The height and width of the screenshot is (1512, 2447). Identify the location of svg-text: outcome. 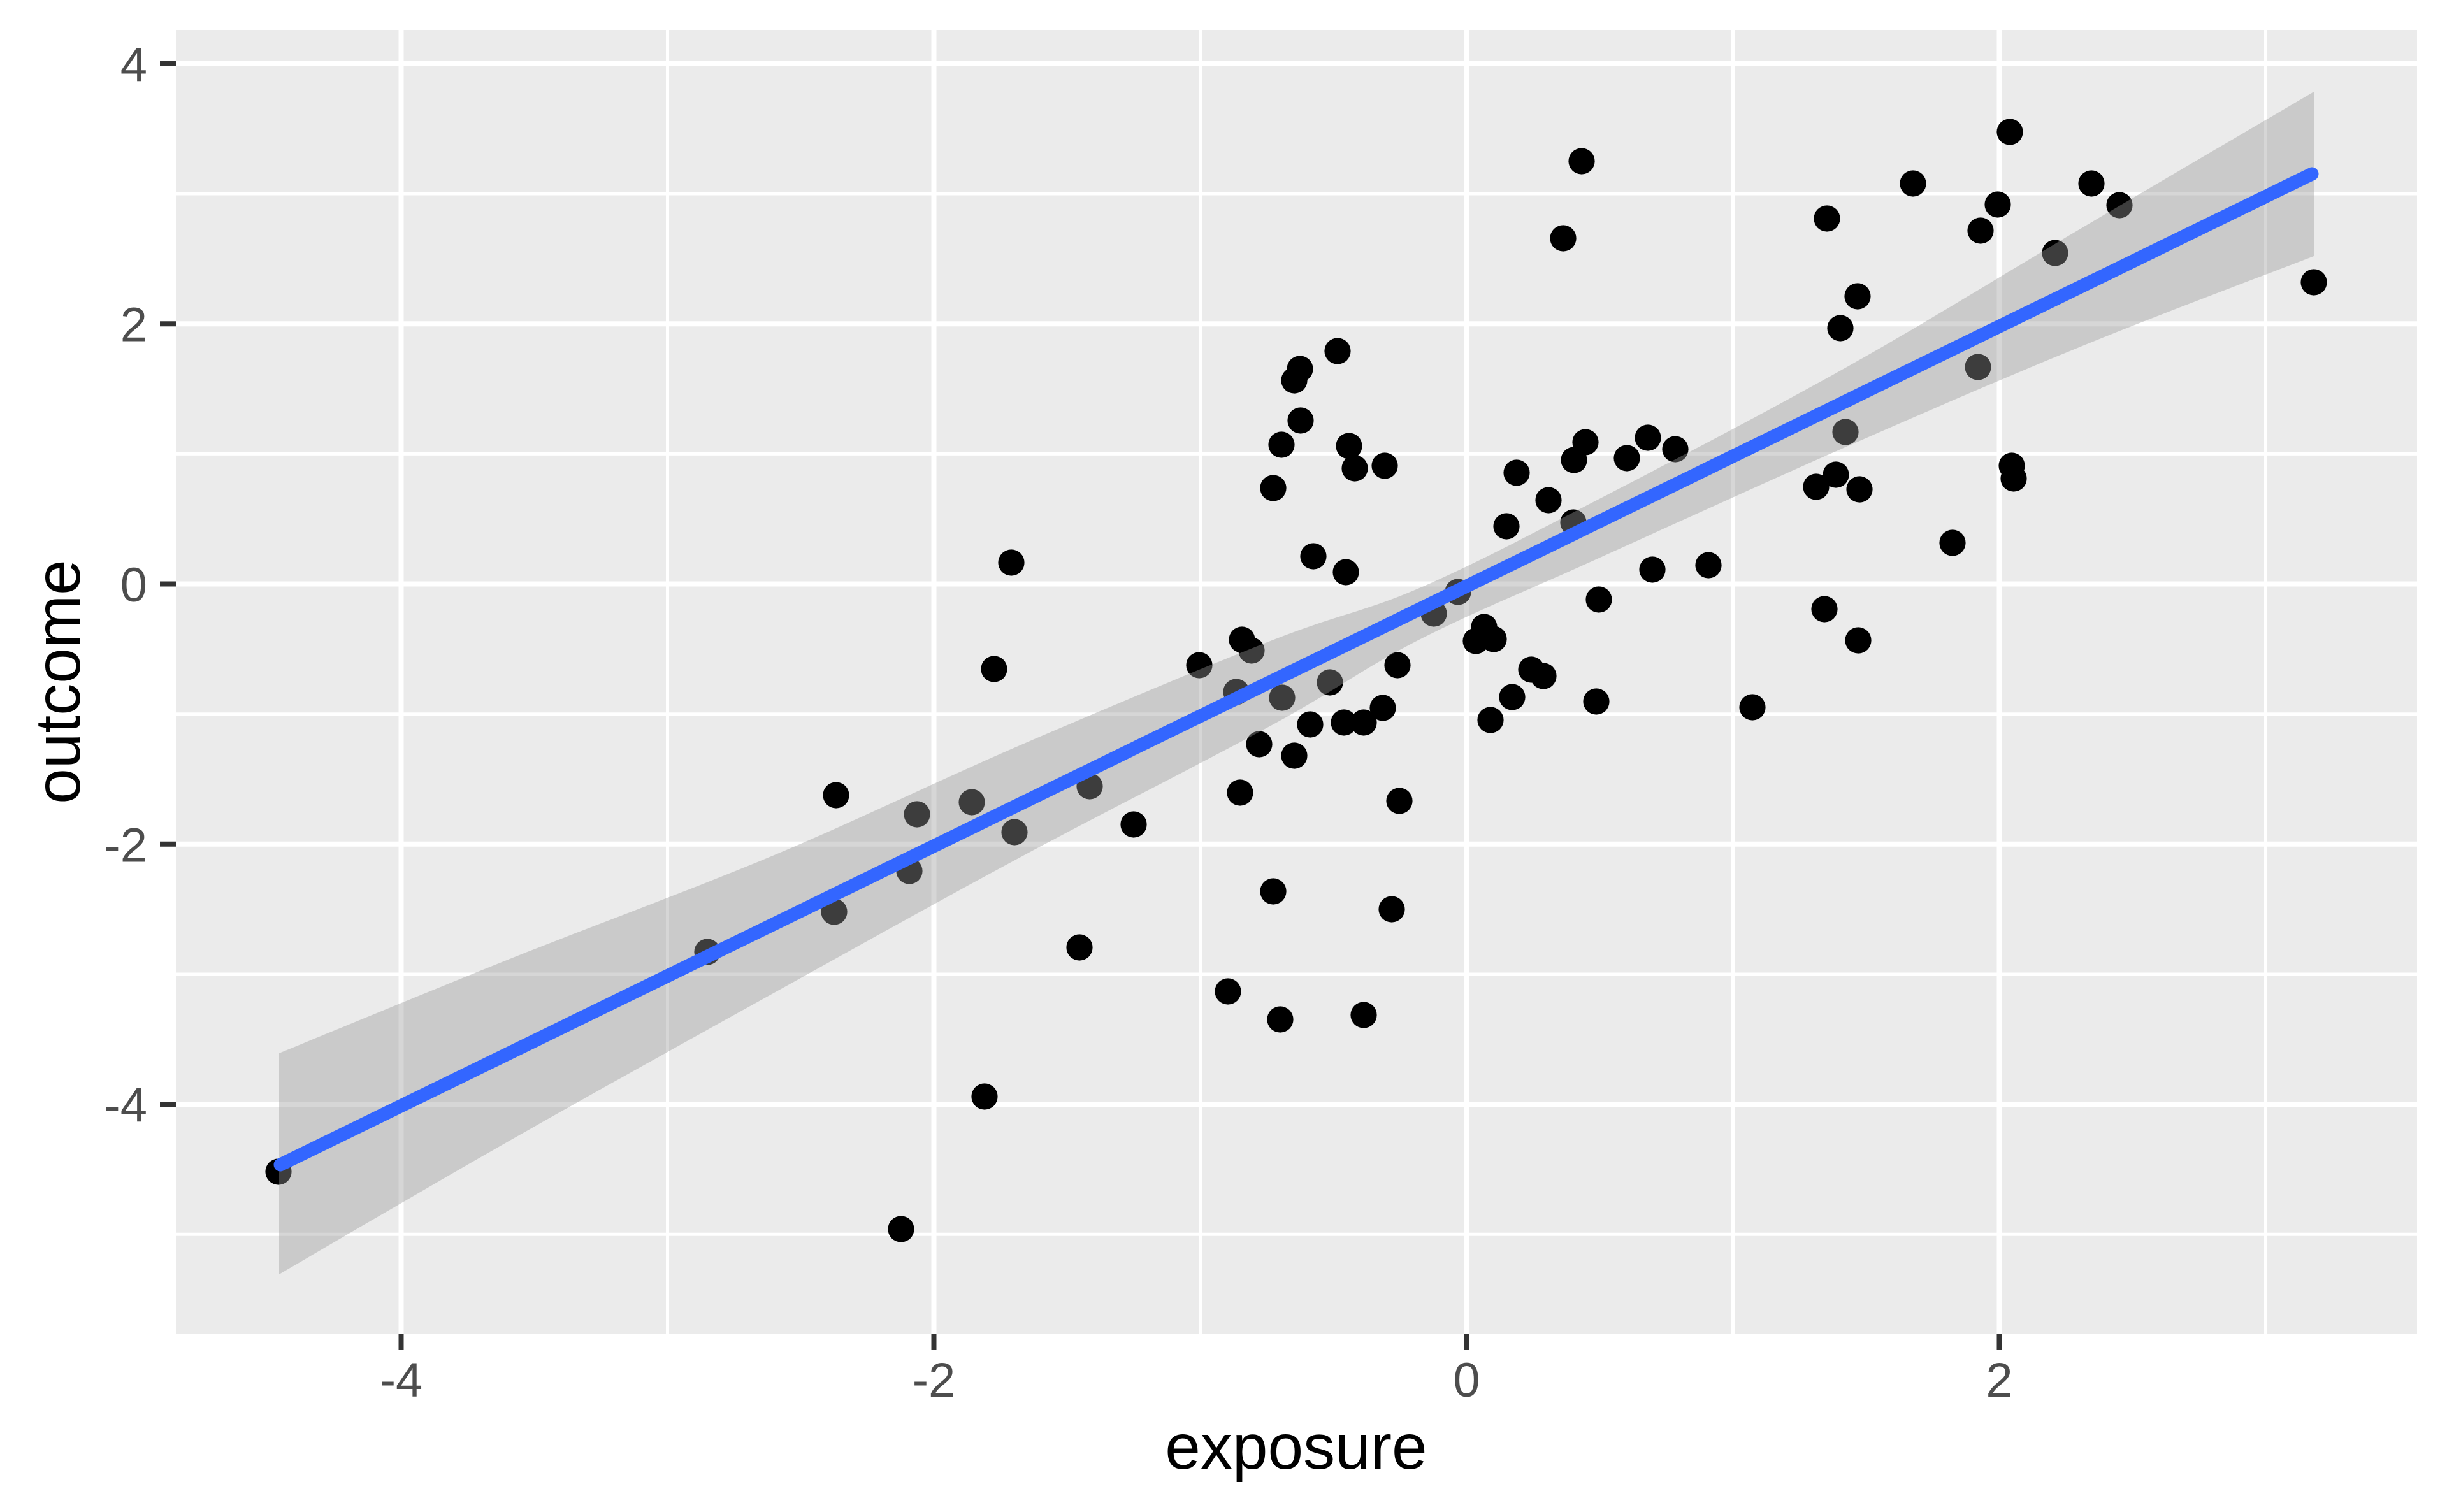
(58, 681).